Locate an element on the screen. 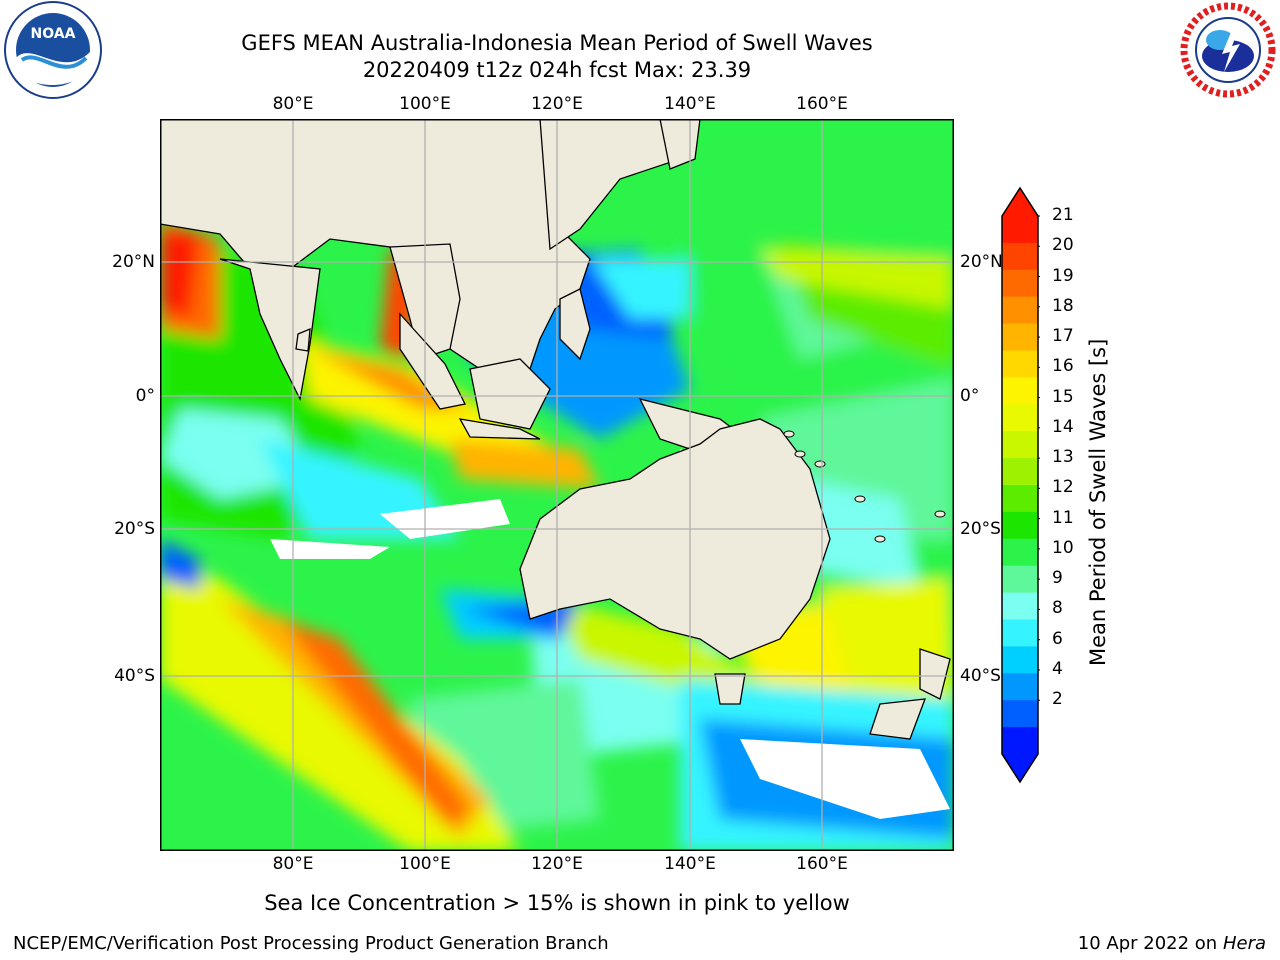 The image size is (1280, 960). y-tick-right: 20°S is located at coordinates (980, 529).